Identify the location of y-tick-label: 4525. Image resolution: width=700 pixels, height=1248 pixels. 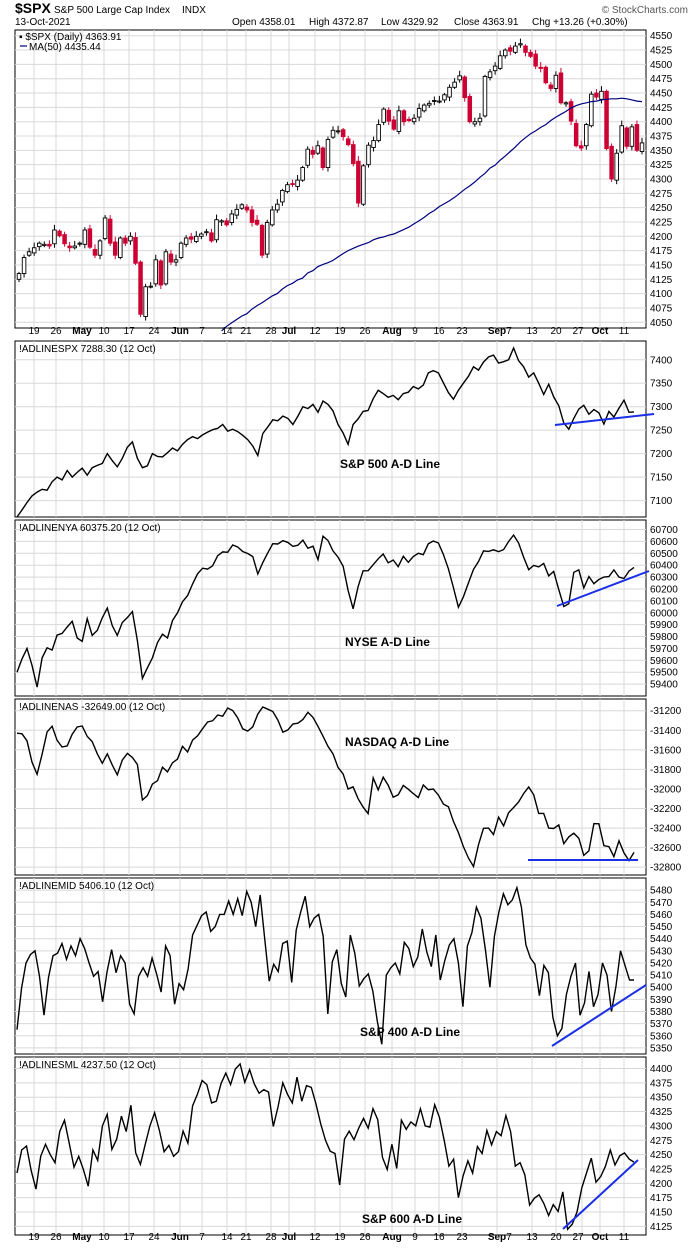
(661, 51).